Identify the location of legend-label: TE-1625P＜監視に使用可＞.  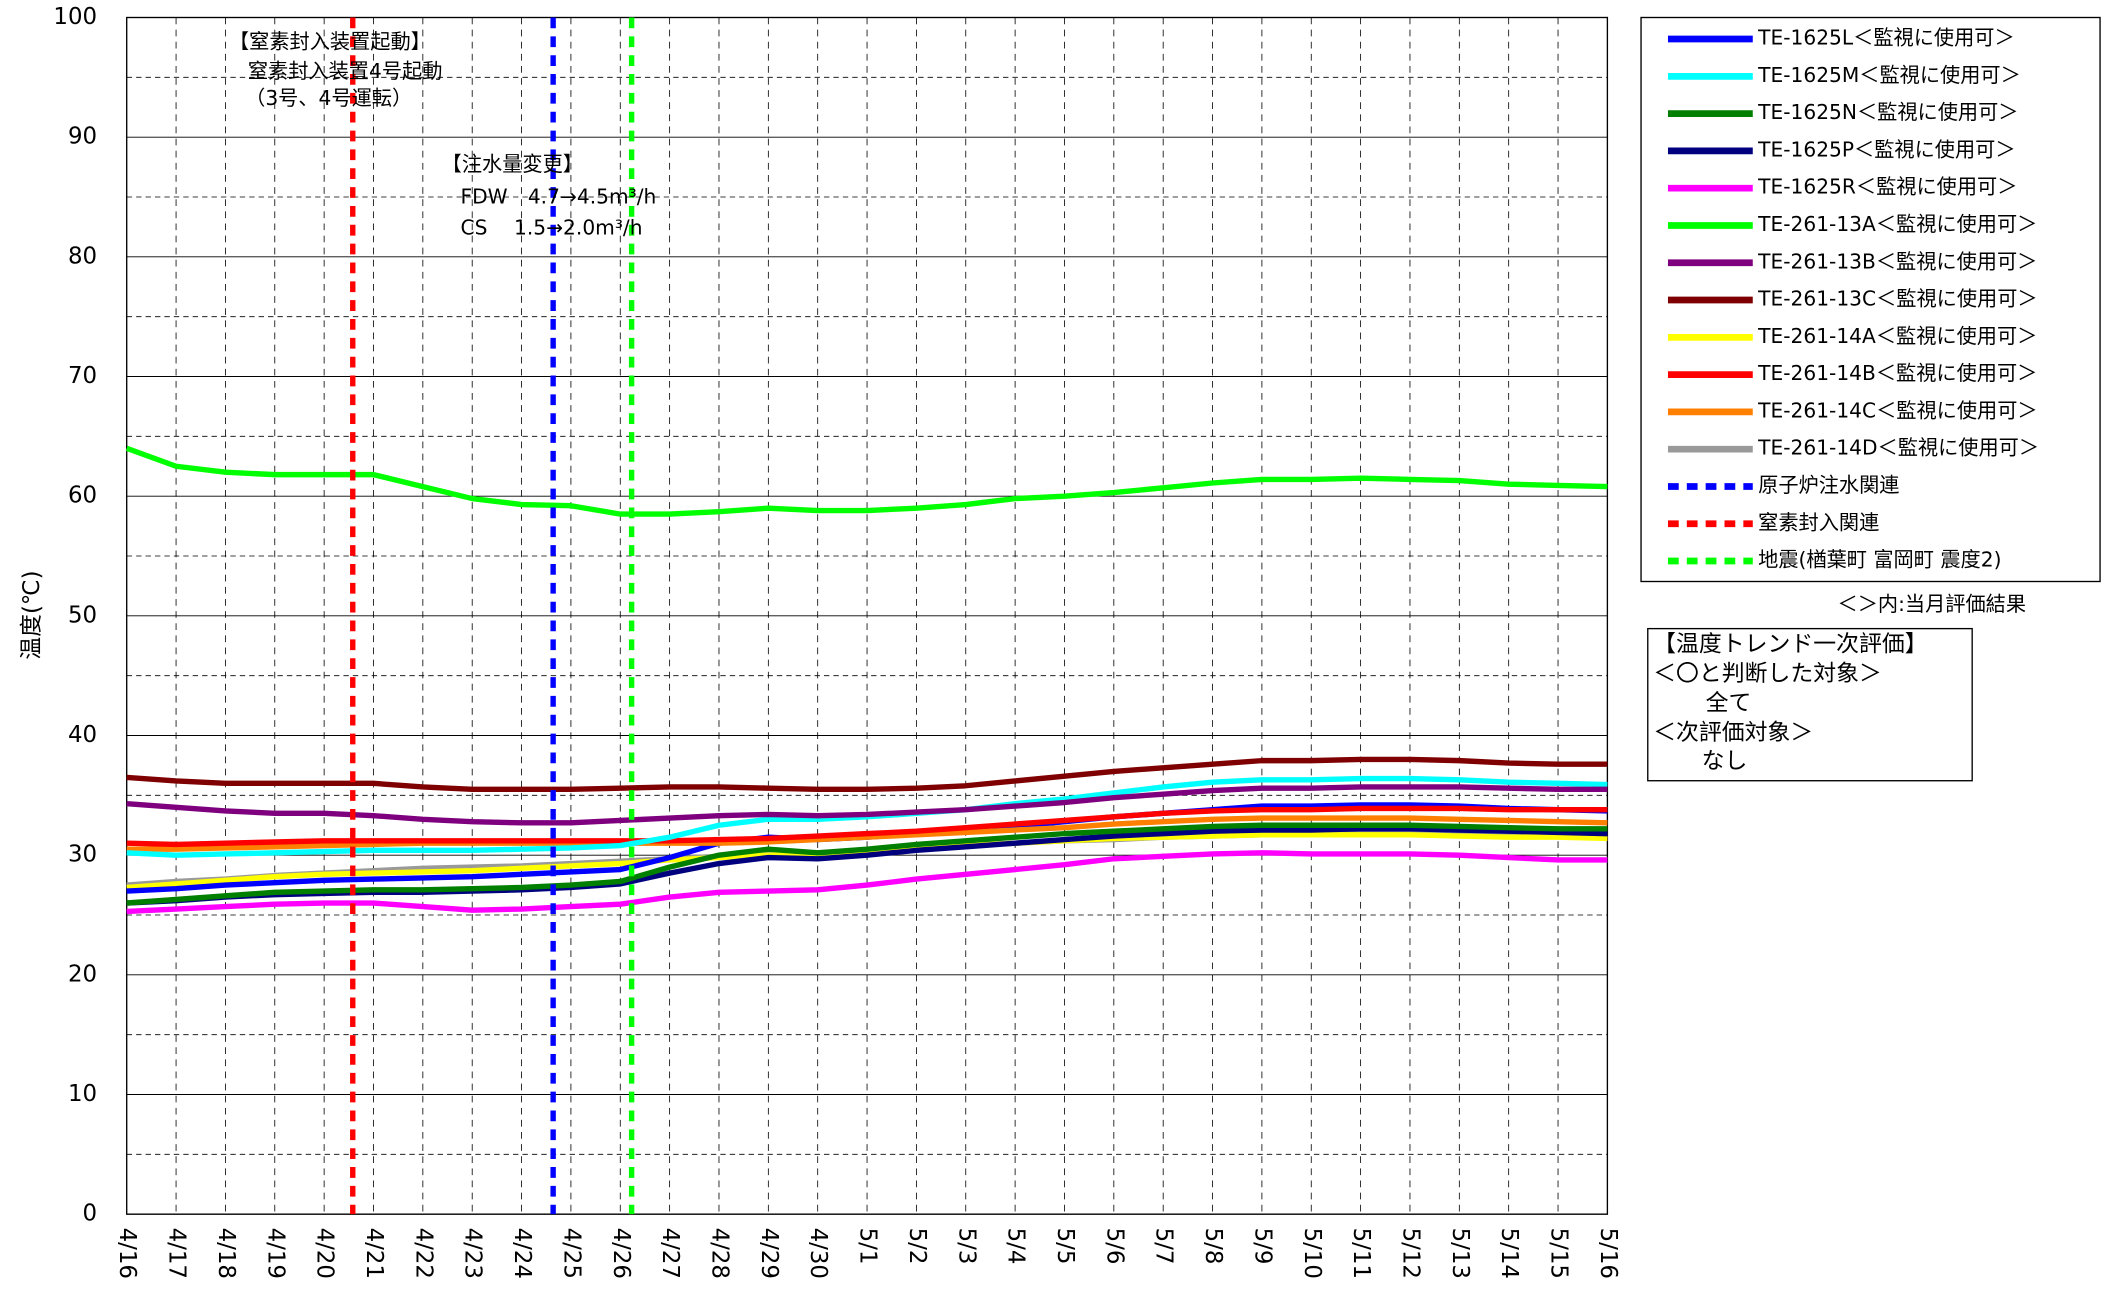
(1886, 149).